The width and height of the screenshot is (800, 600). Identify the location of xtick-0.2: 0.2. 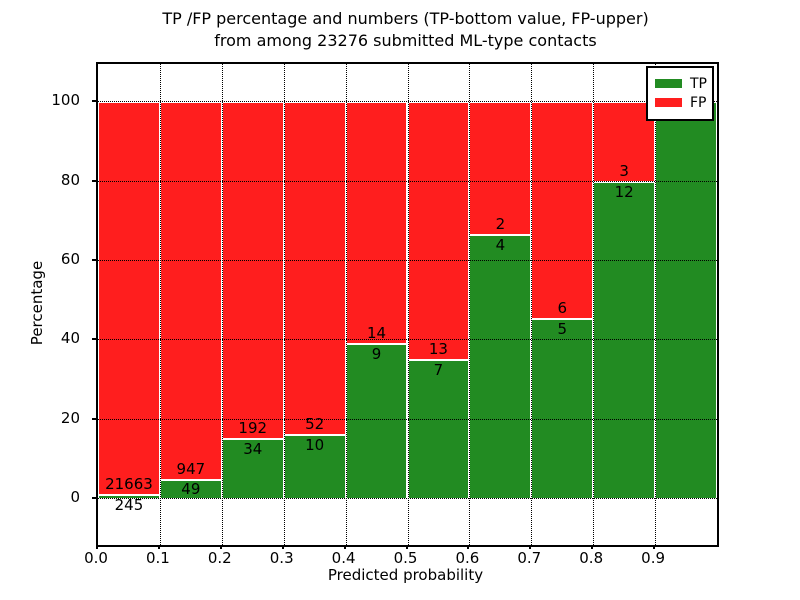
(219, 558).